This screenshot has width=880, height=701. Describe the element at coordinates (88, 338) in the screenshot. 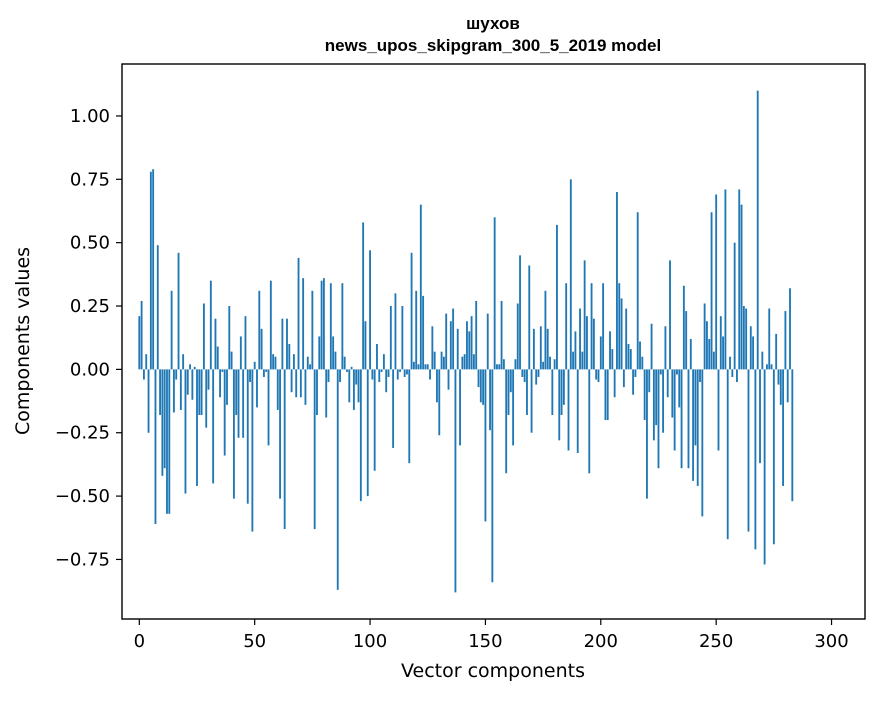

I see `y-axis-ticks: −0.75 −0.50 −0.25 0.00 0.25 0.50 0.75 1.00` at that location.